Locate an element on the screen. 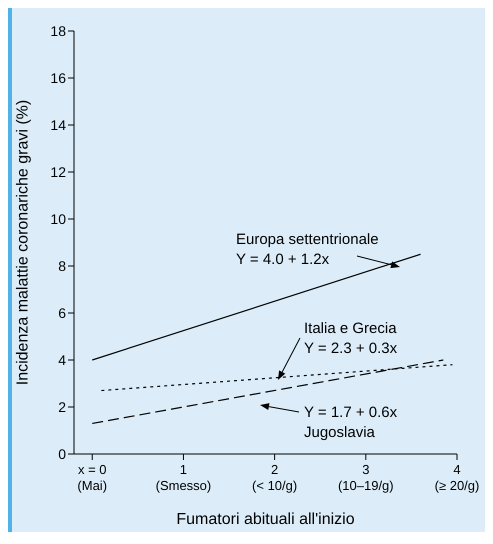 The image size is (493, 544). x-tick-label: 2 (< 10/g) is located at coordinates (275, 477).